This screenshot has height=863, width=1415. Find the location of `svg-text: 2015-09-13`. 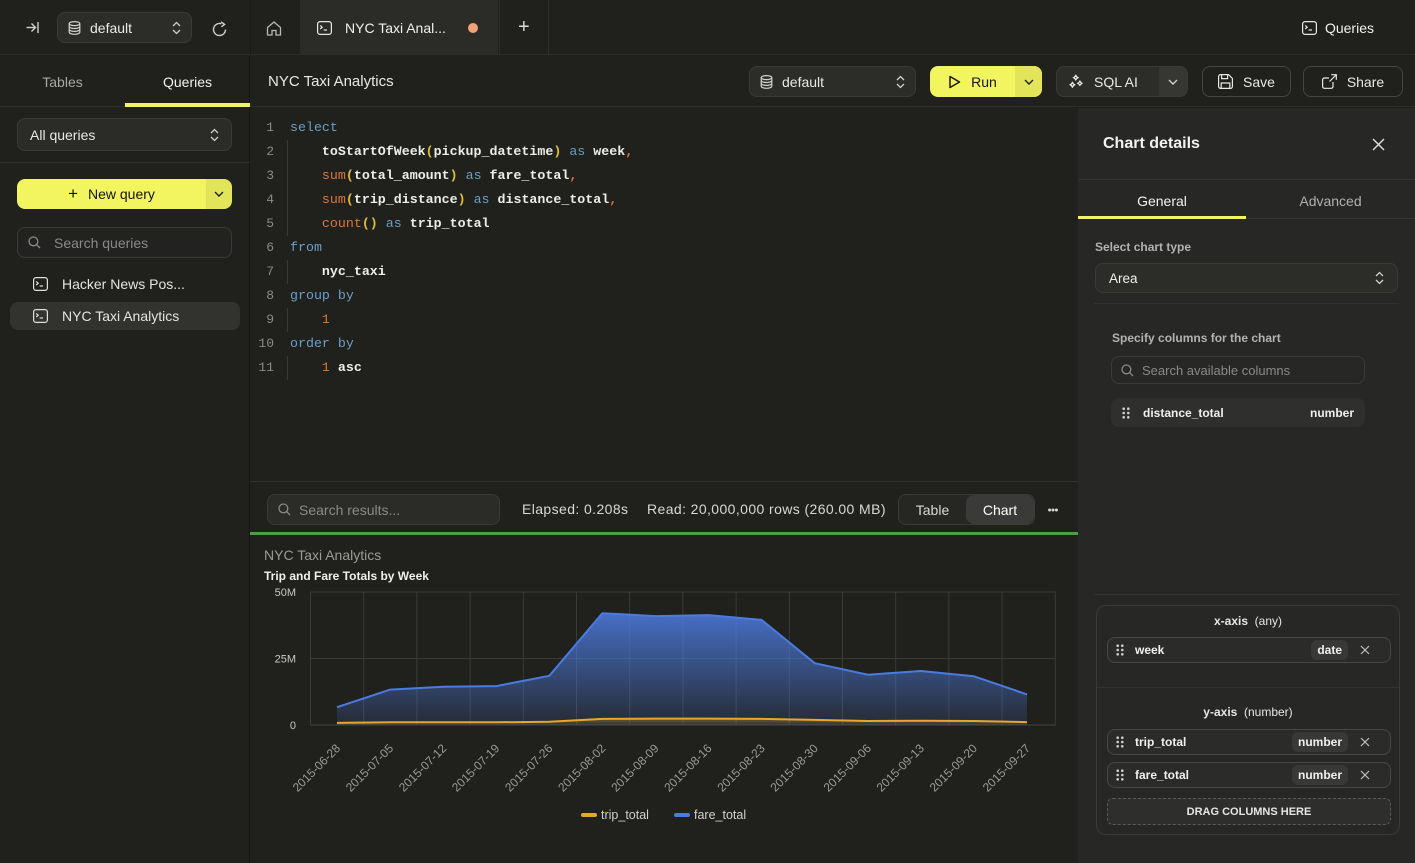

svg-text: 2015-09-13 is located at coordinates (901, 768).